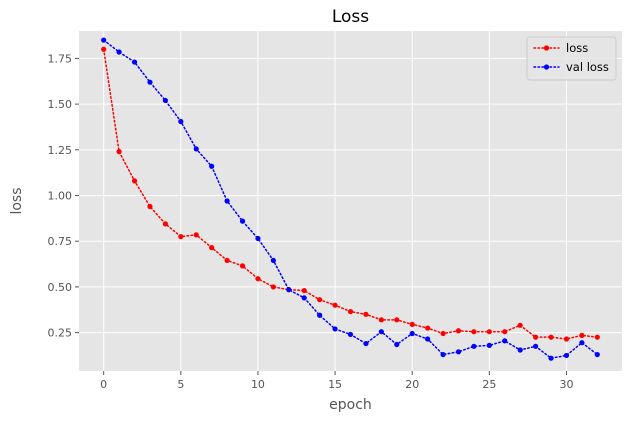 The width and height of the screenshot is (632, 421). I want to click on y-tick-label: 1.25, so click(60, 150).